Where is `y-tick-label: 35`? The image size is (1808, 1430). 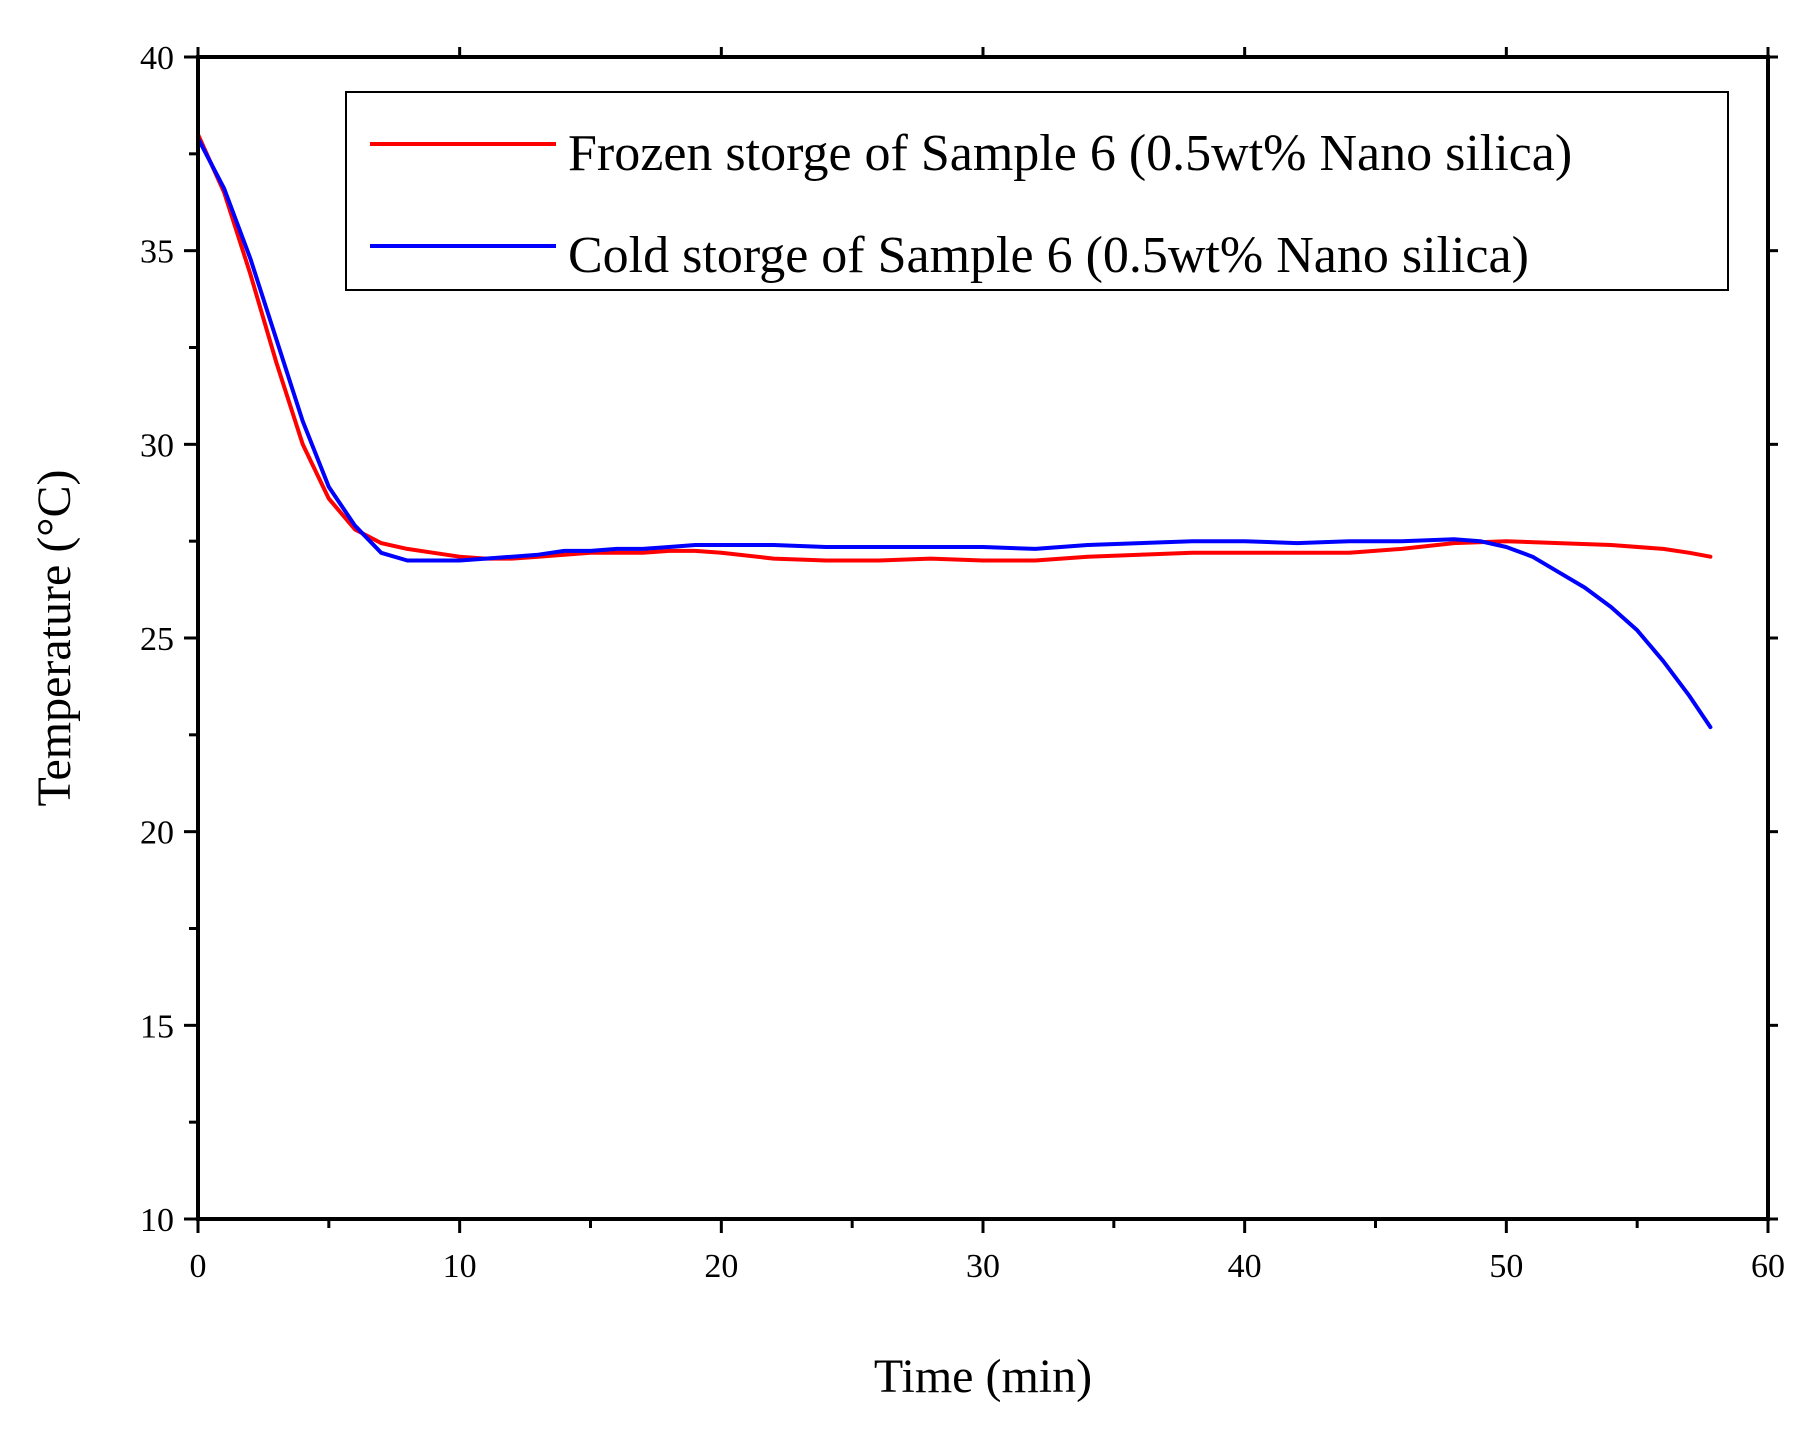
y-tick-label: 35 is located at coordinates (157, 252).